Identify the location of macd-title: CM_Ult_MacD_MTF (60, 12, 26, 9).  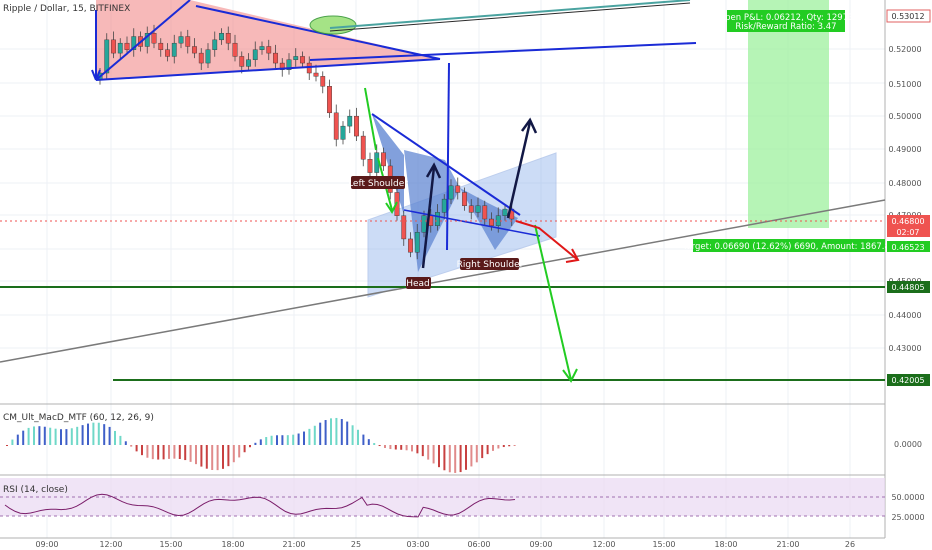
(78, 418).